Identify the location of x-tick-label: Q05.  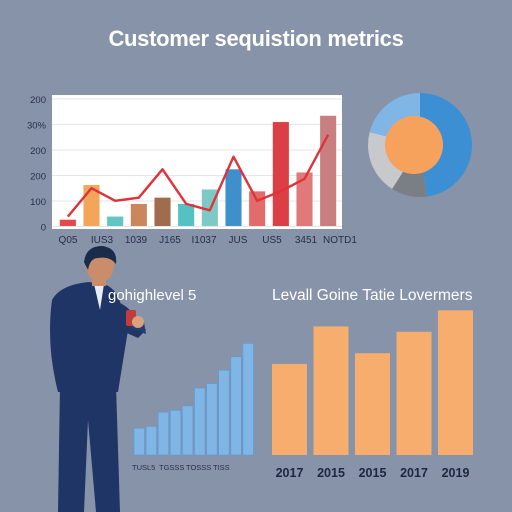
(68, 240).